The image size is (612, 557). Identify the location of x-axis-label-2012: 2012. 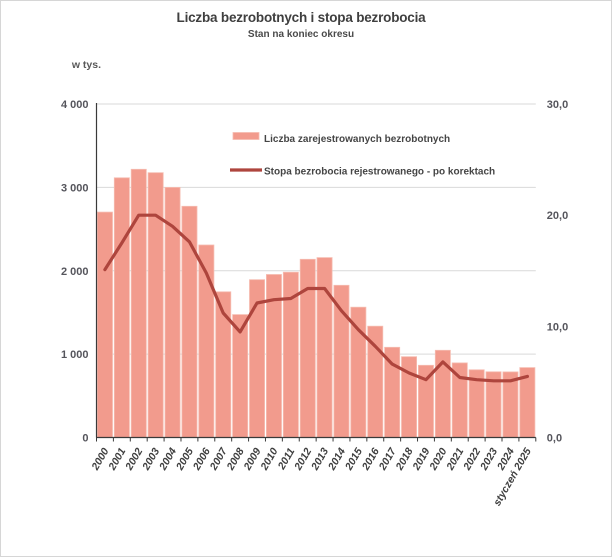
(303, 459).